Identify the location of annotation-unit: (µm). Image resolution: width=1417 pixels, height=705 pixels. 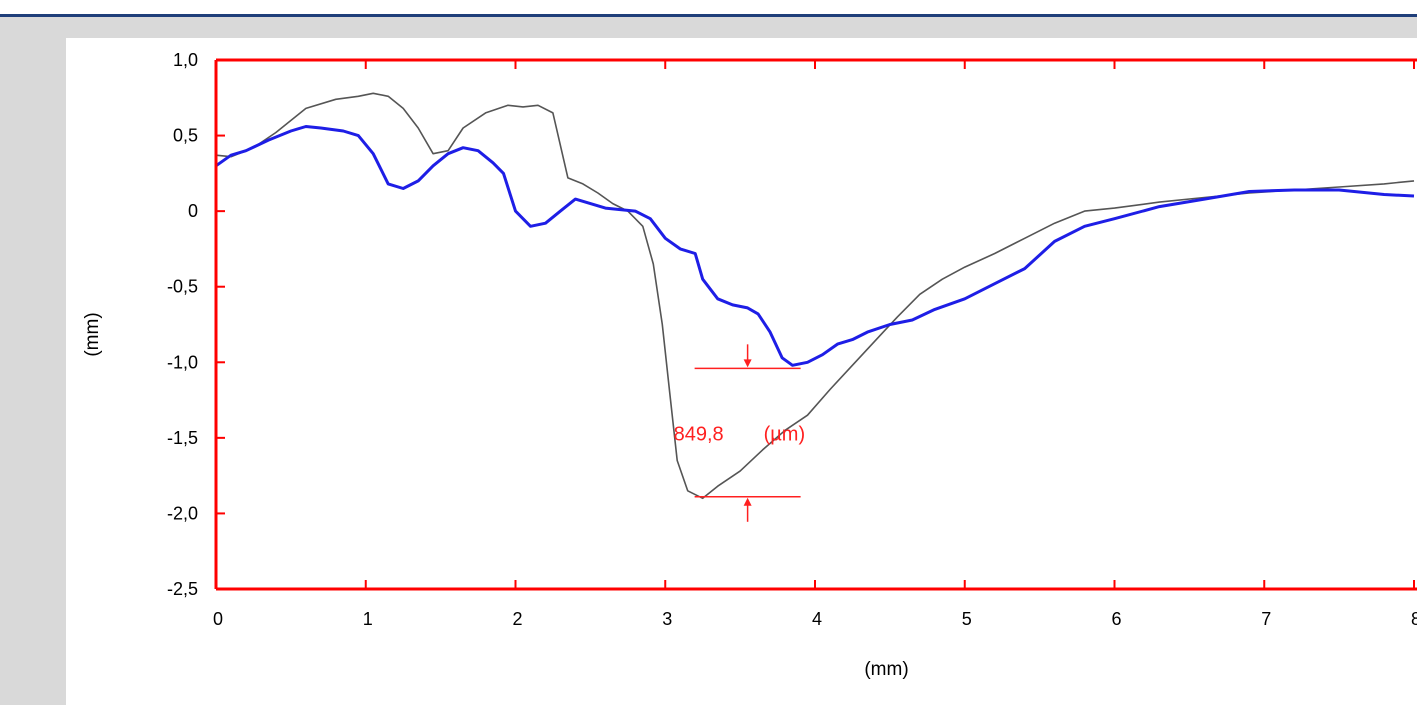
(785, 435).